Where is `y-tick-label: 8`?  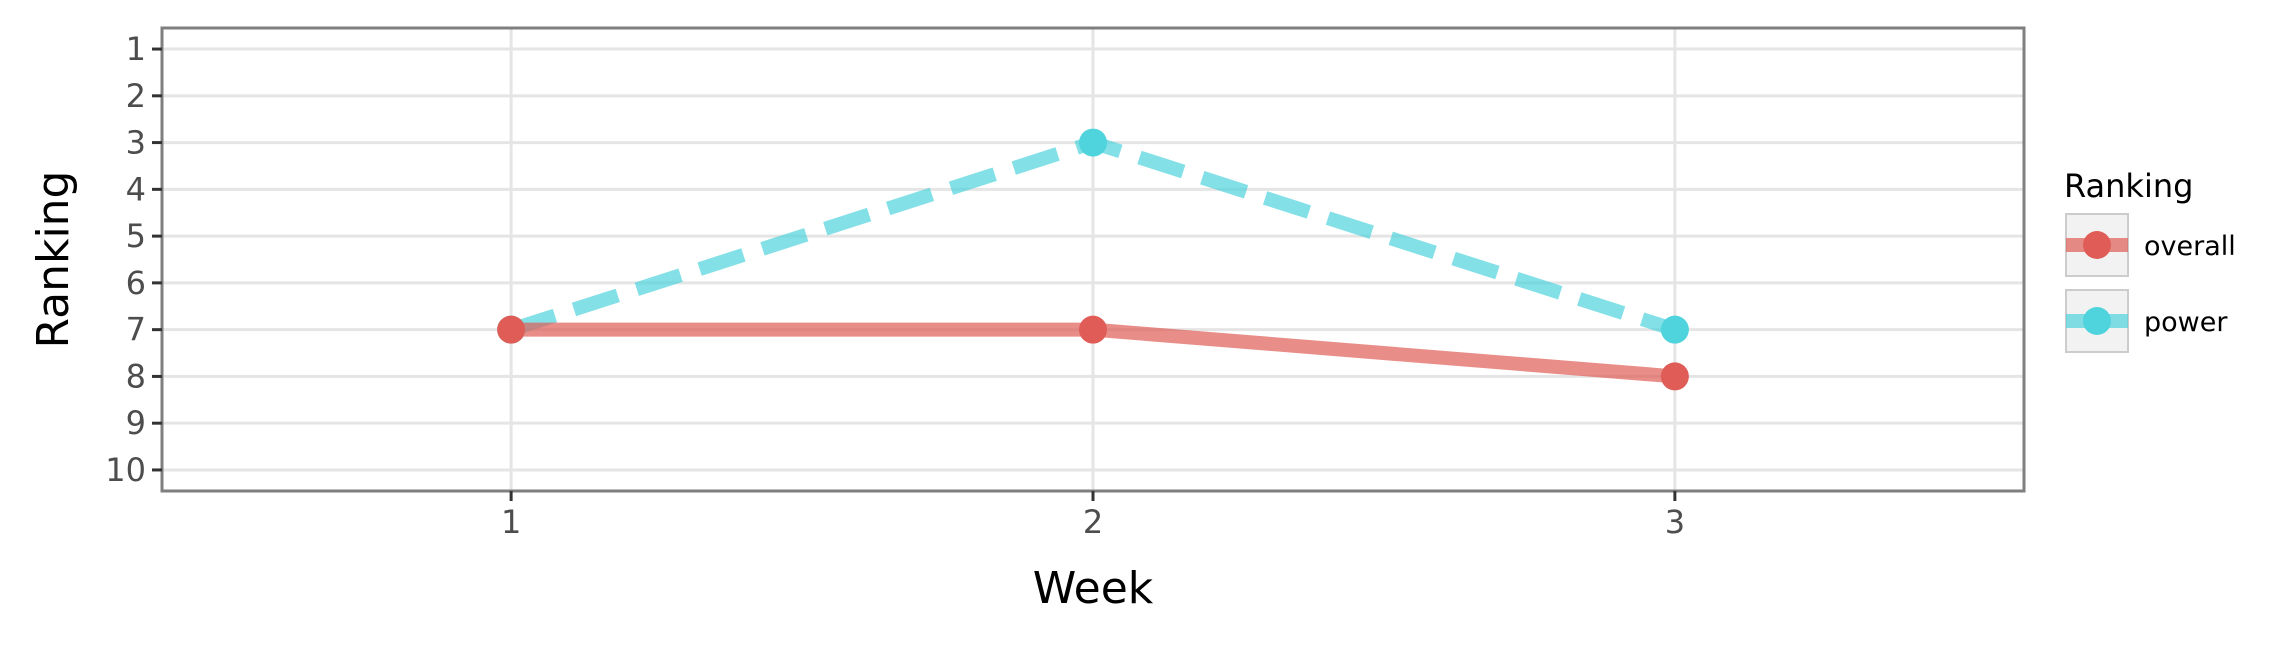
y-tick-label: 8 is located at coordinates (136, 376).